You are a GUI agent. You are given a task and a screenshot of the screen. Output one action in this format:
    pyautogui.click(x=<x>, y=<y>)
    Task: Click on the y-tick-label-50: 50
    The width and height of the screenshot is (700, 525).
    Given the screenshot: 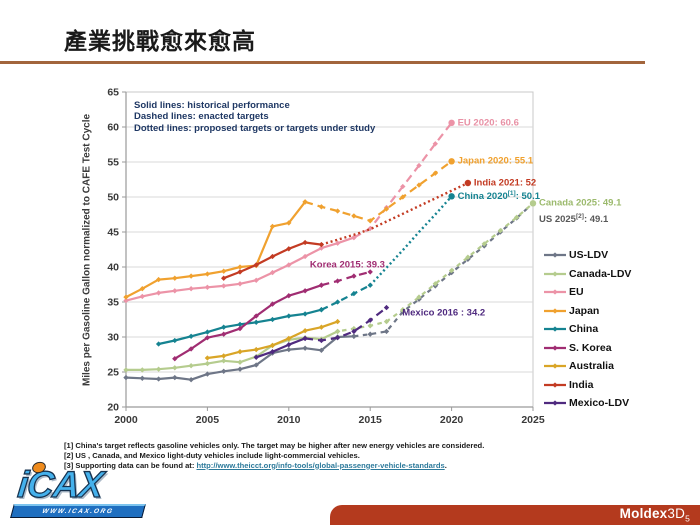 What is the action you would take?
    pyautogui.click(x=113, y=198)
    